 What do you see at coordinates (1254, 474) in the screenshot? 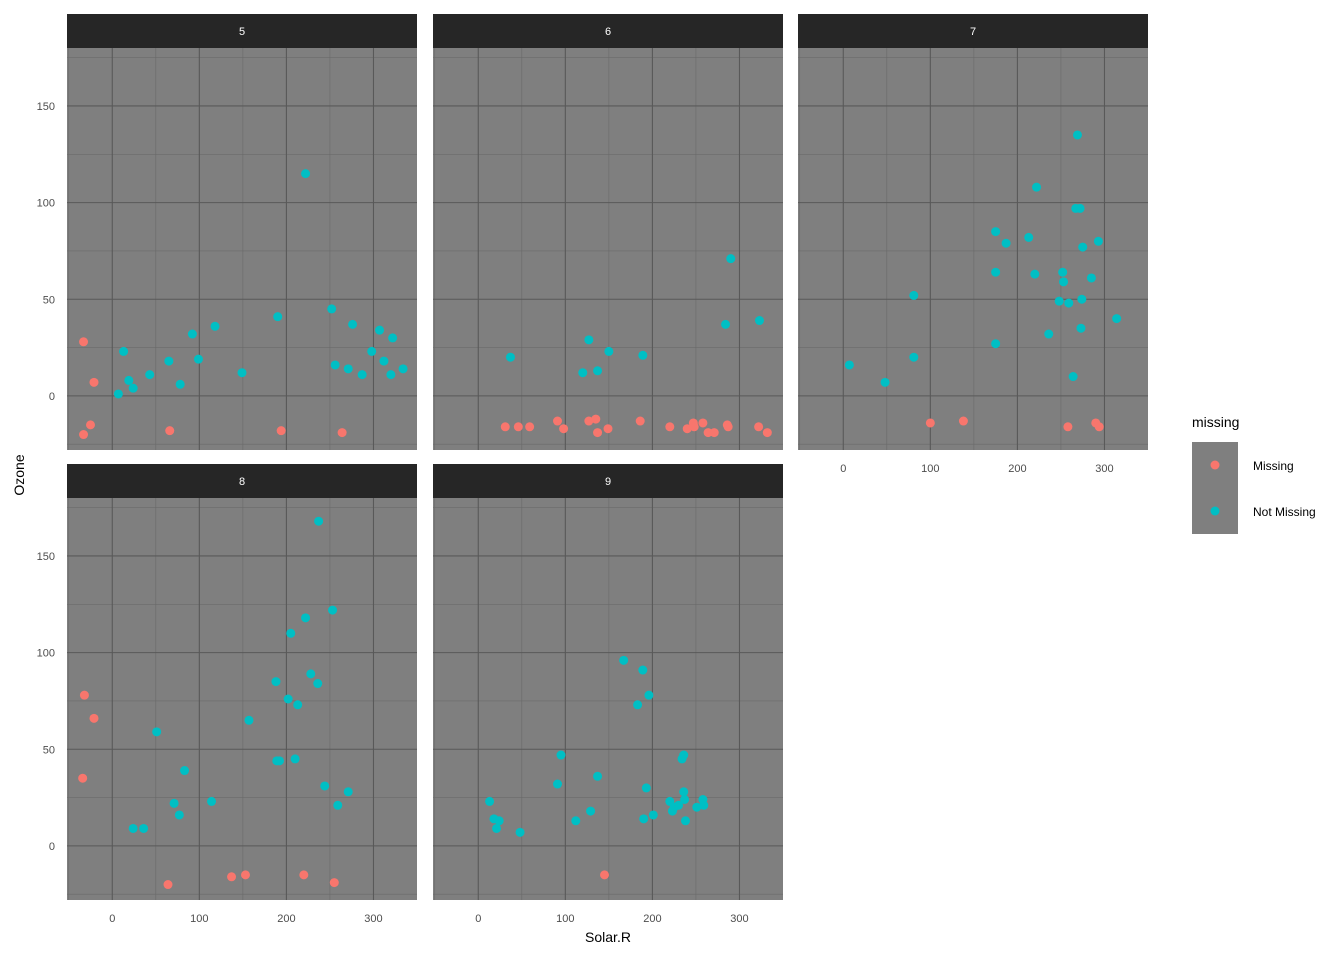
I see `legend: missing Missing Not Missing` at bounding box center [1254, 474].